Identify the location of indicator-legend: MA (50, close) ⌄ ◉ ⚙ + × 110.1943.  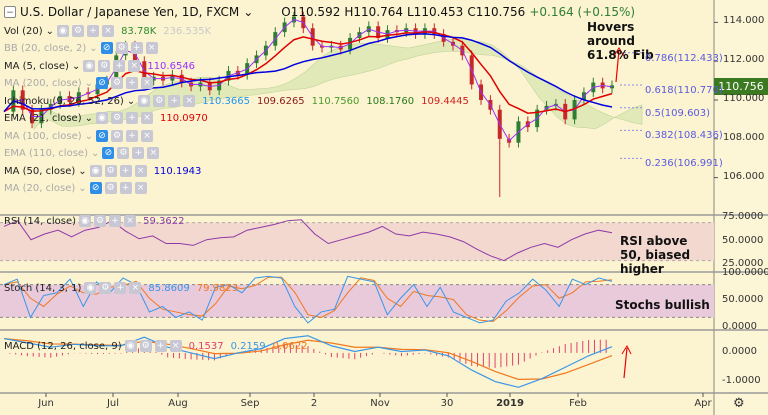
(102, 171).